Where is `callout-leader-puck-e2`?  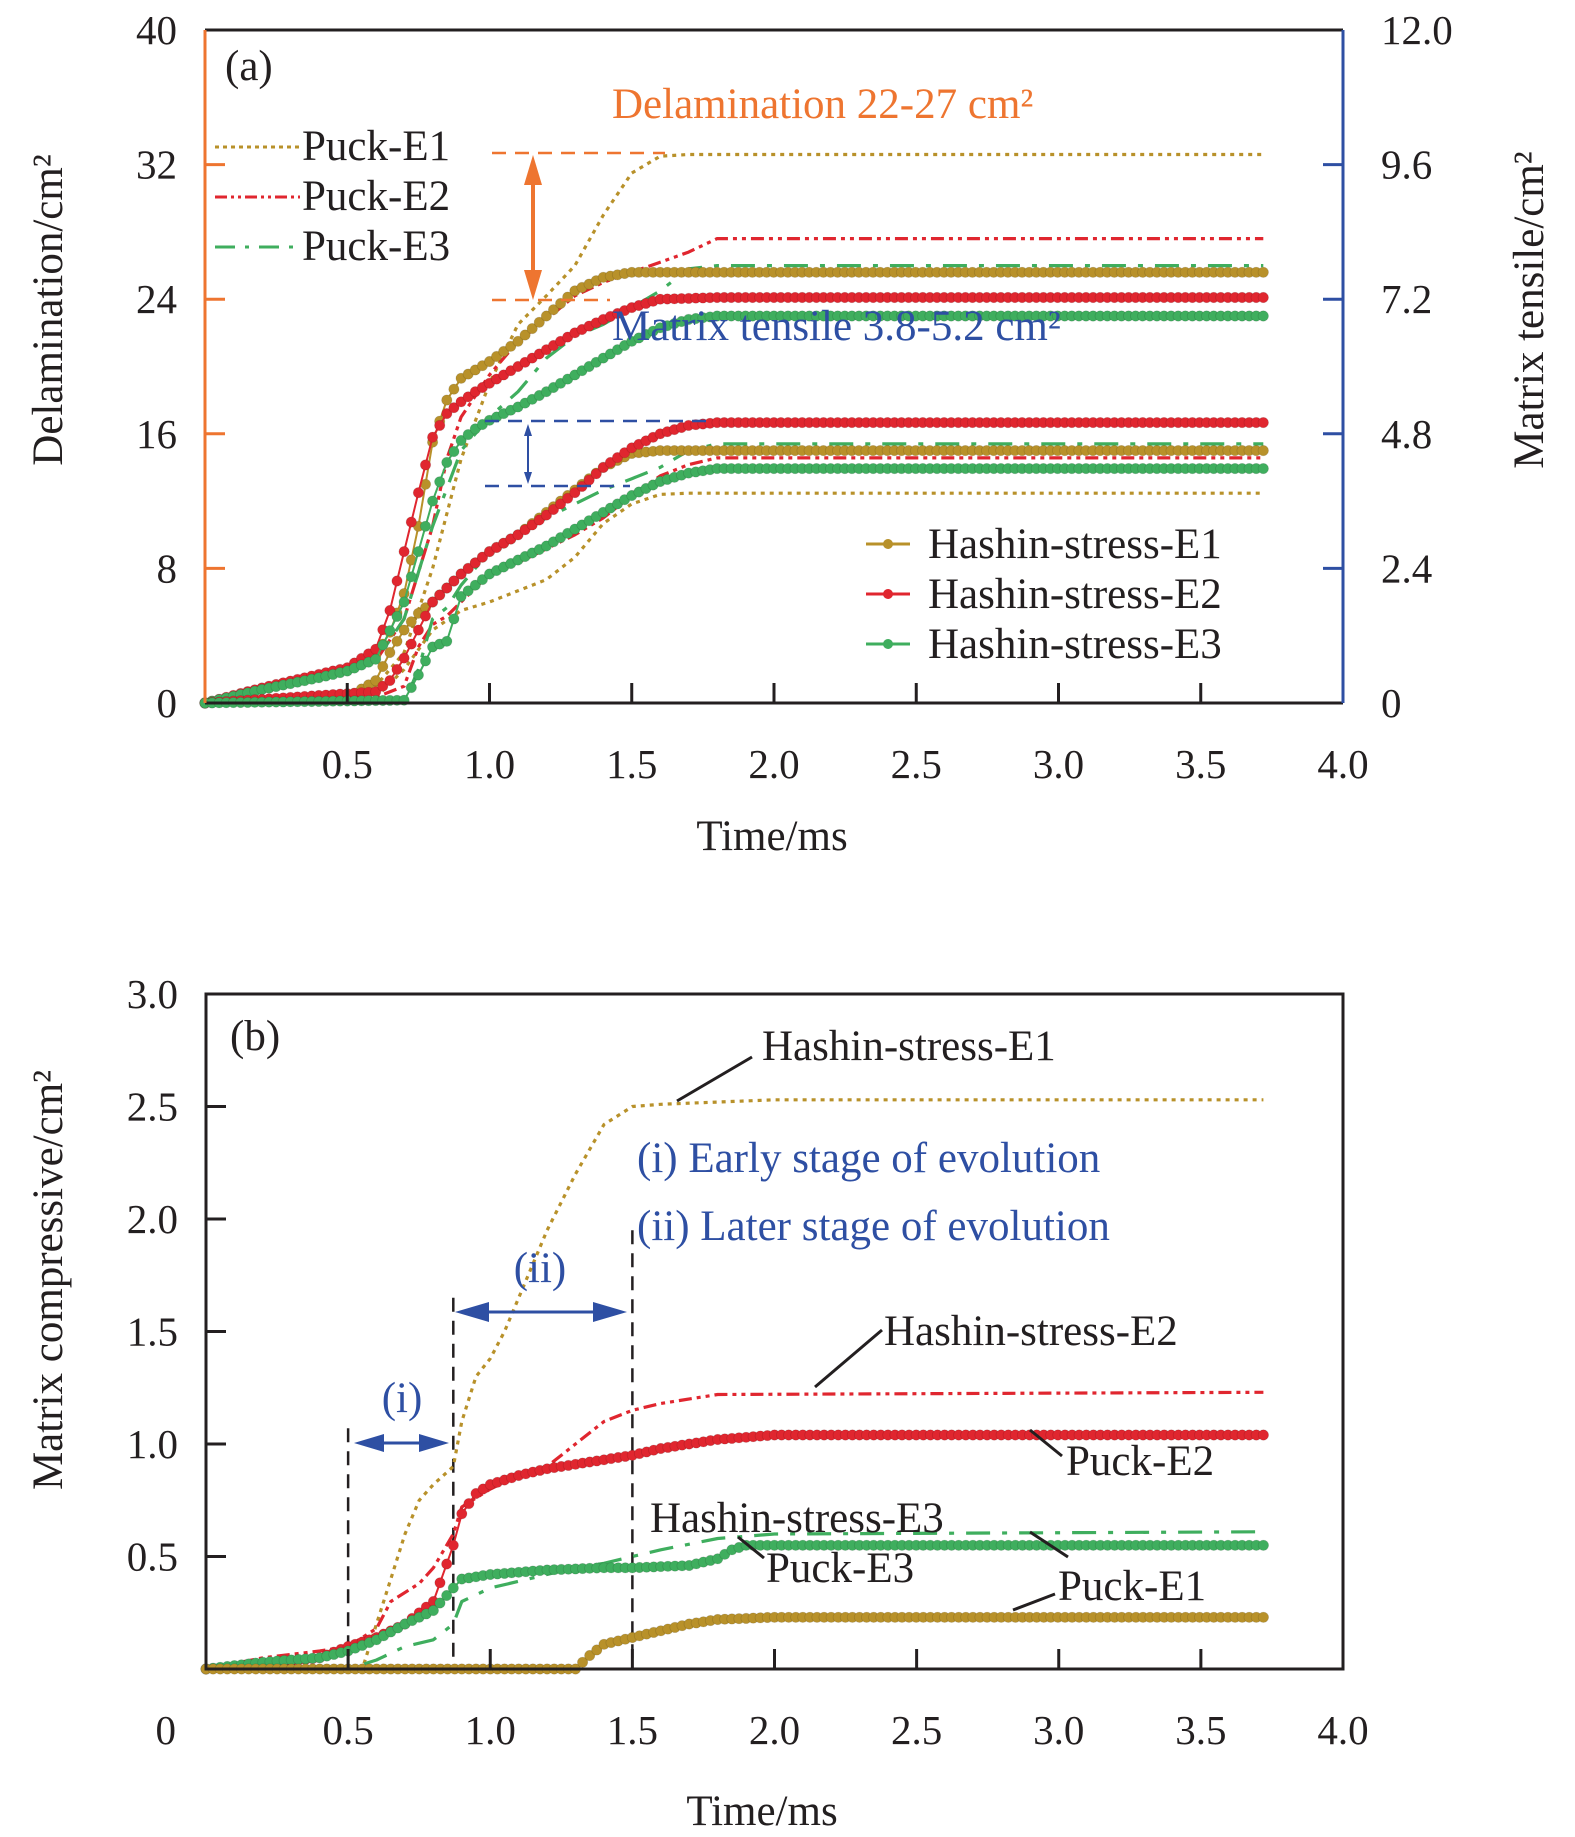
callout-leader-puck-e2 is located at coordinates (1046, 1443).